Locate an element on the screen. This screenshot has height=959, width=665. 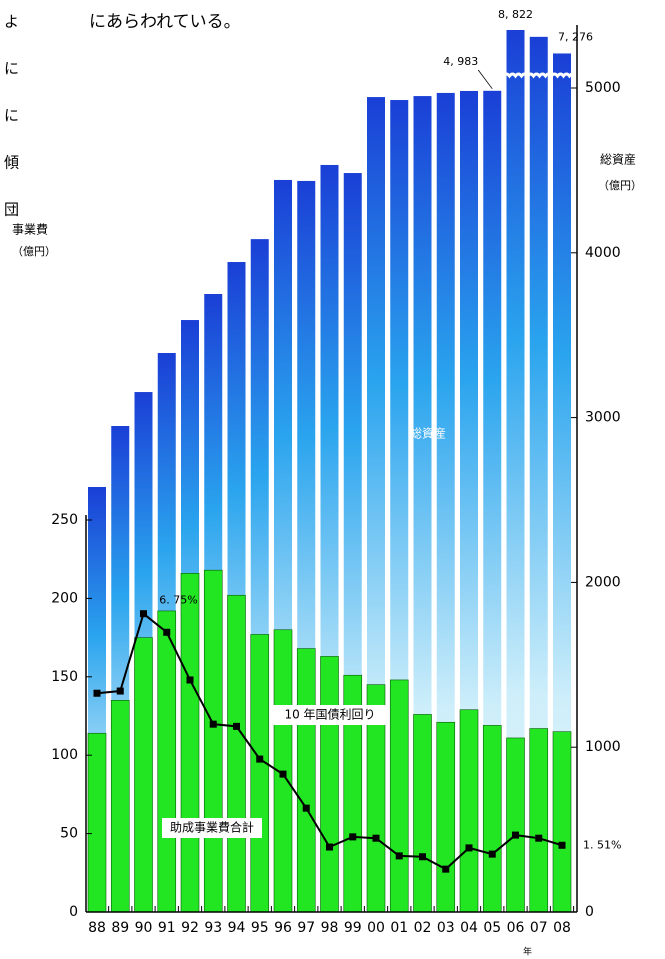
value-label: 4, 983 is located at coordinates (460, 61).